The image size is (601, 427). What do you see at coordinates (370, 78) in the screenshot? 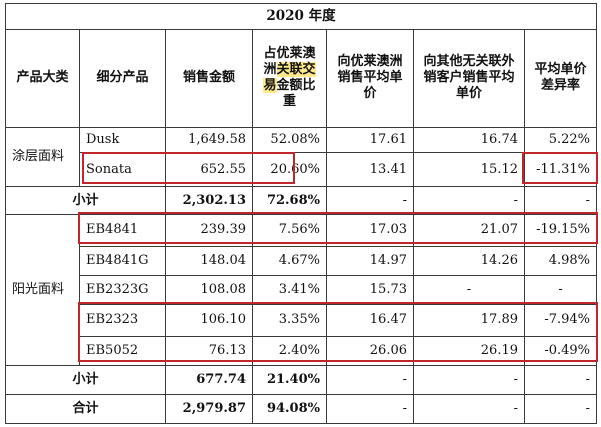
I see `header-price-youlai: 向优莱澳洲销售平均单价` at bounding box center [370, 78].